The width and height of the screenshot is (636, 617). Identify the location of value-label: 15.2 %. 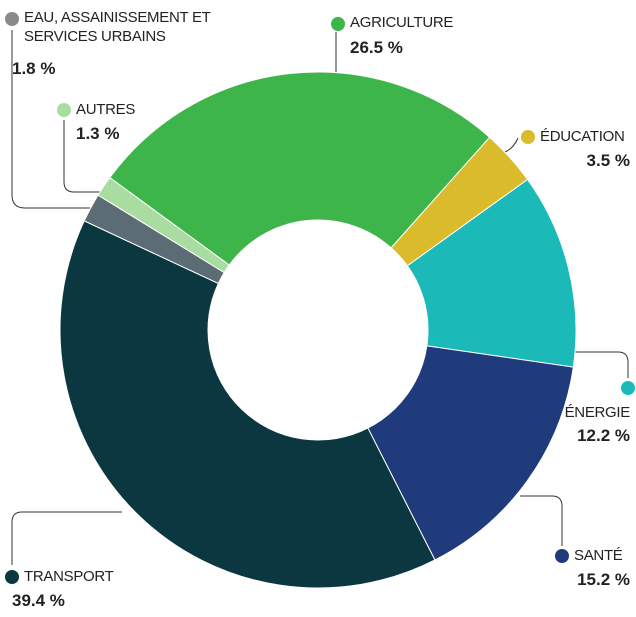
(603, 579).